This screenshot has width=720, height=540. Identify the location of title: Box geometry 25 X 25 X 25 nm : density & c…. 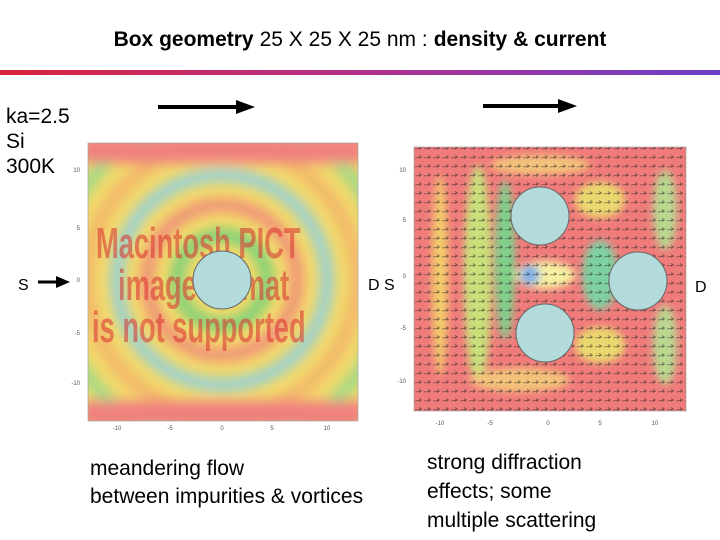
(360, 40).